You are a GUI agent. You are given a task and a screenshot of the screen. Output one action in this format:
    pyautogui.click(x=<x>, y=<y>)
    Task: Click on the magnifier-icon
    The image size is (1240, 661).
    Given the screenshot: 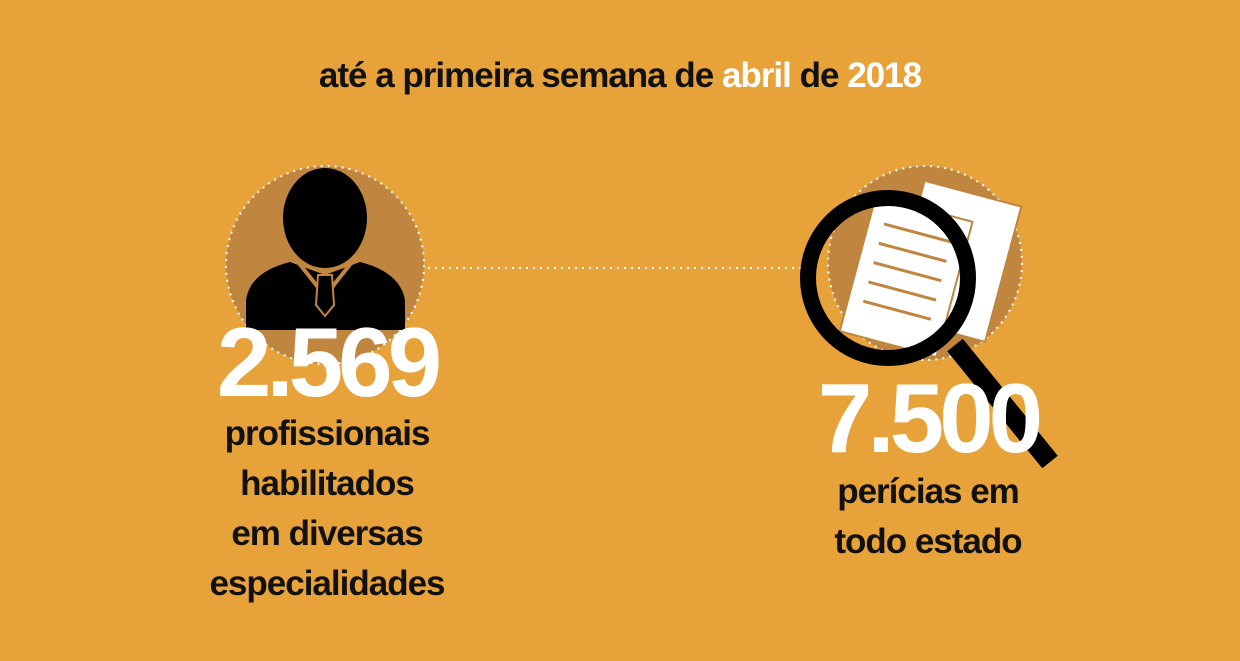 What is the action you would take?
    pyautogui.click(x=929, y=324)
    